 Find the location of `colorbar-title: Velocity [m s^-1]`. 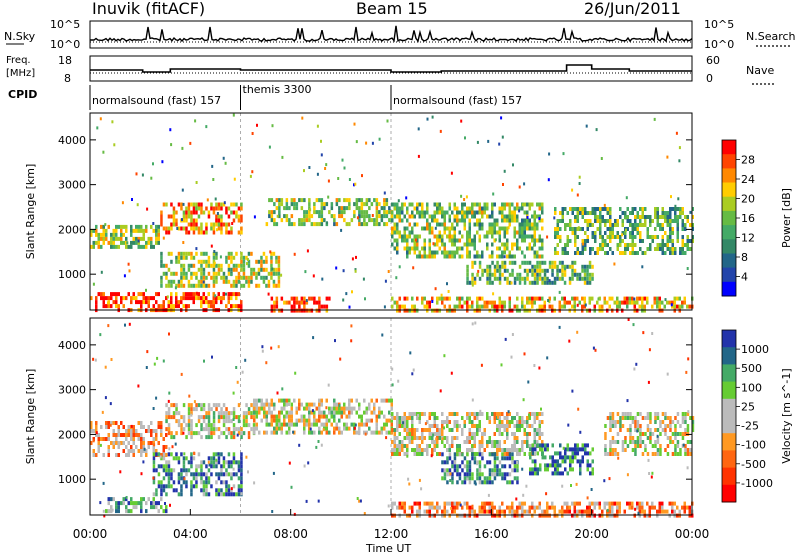

colorbar-title: Velocity [m s^-1] is located at coordinates (786, 415).